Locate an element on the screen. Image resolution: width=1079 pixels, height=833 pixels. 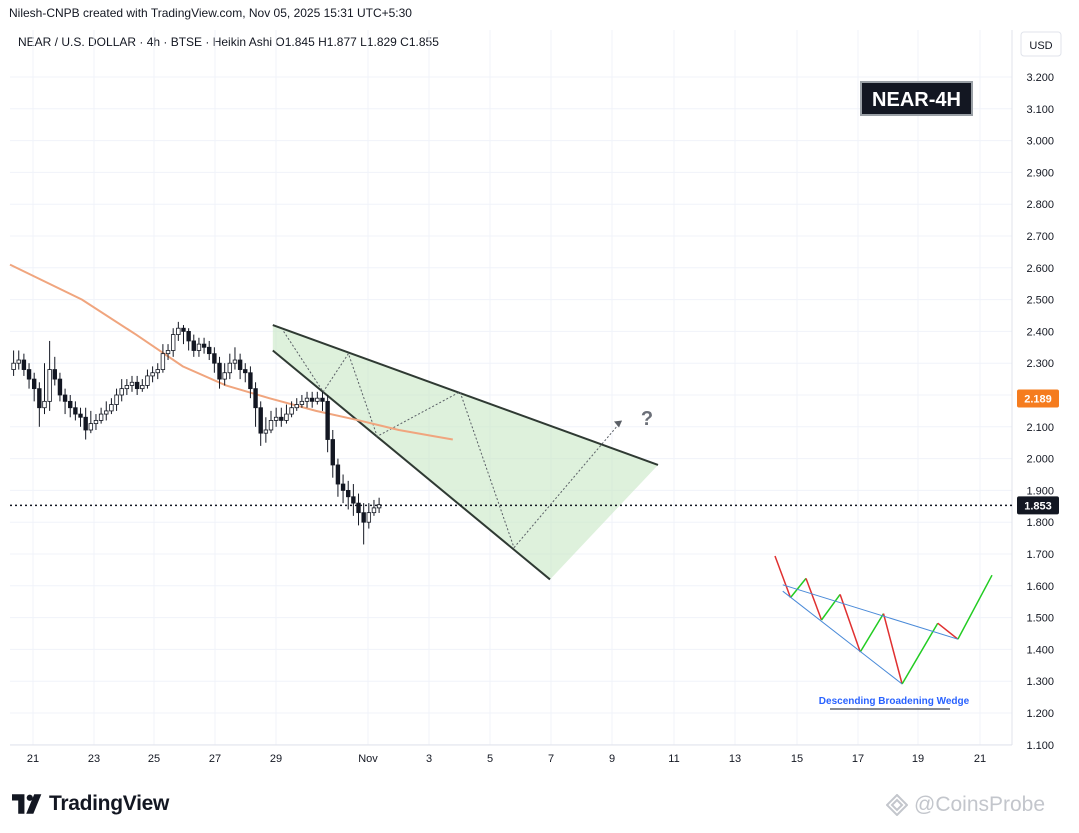
wedge-lower-line is located at coordinates (411, 465).